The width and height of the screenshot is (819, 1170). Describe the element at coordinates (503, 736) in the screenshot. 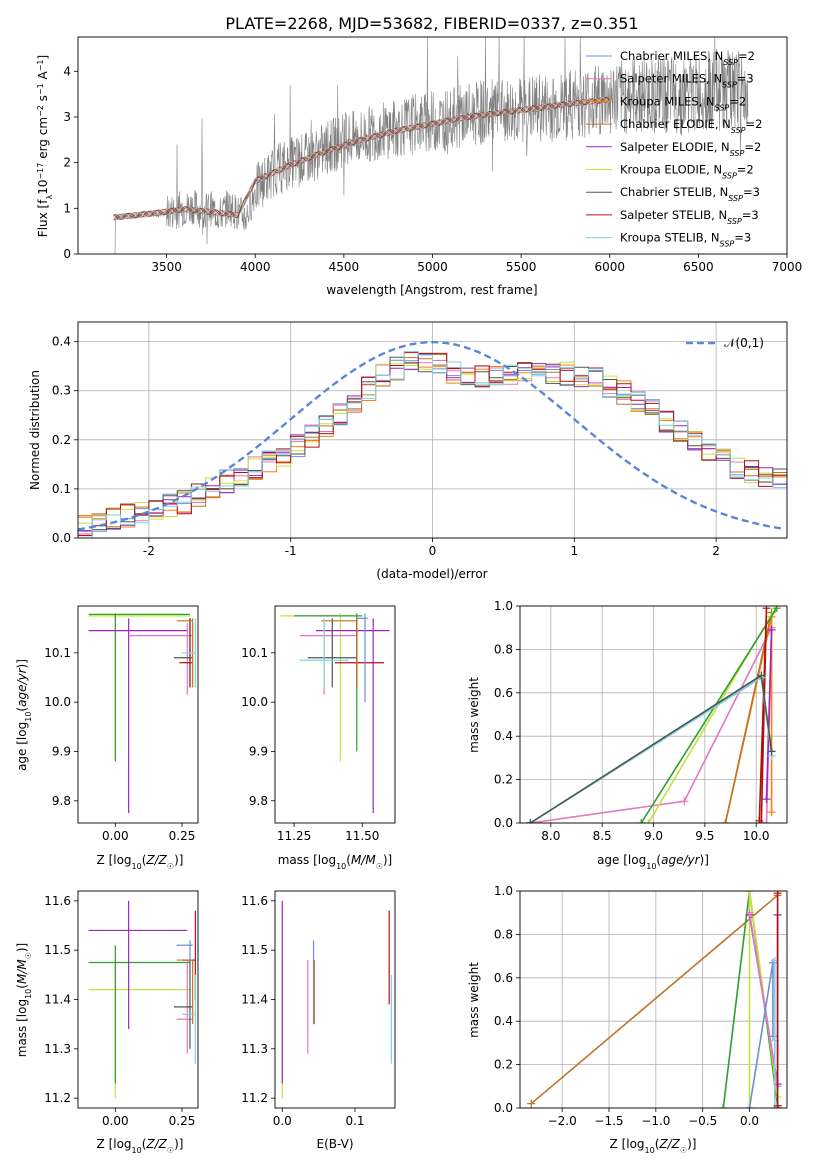

I see `weight_vs_age-ytick-label: 0.4` at that location.